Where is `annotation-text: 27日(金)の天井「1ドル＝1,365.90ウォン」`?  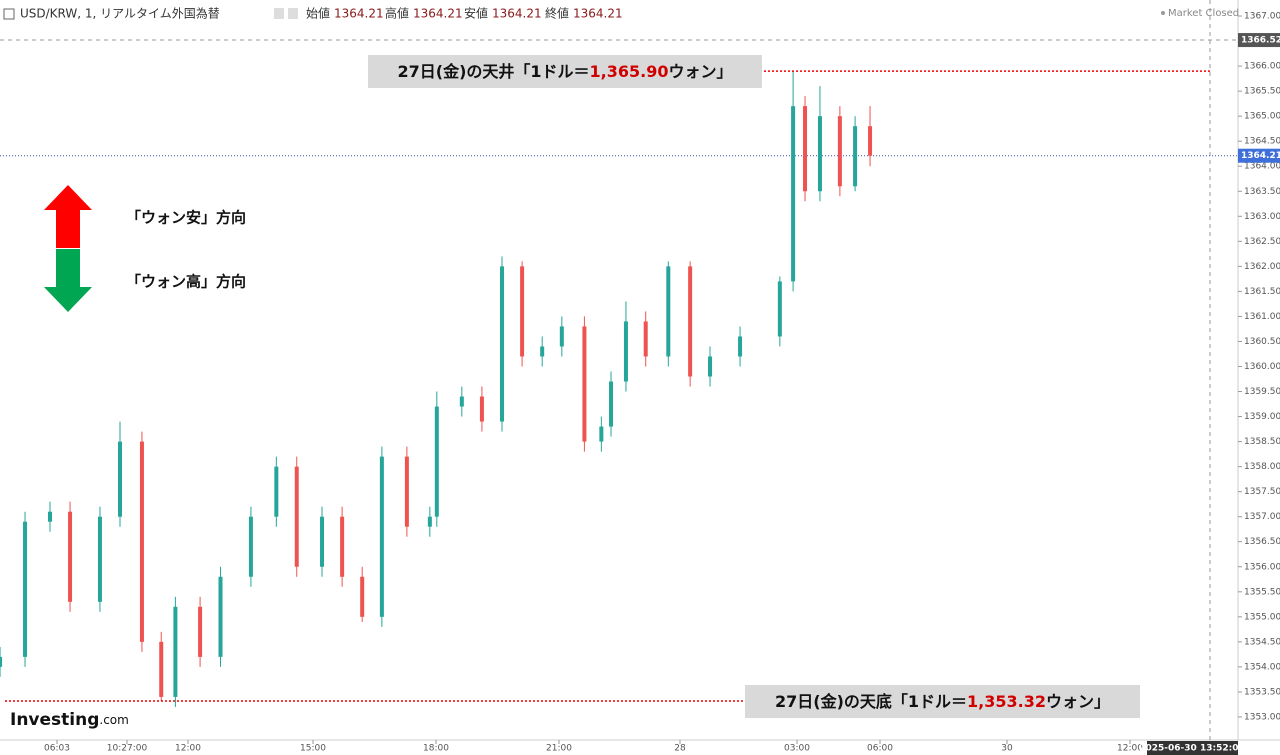
annotation-text: 27日(金)の天井「1ドル＝1,365.90ウォン」 is located at coordinates (565, 71).